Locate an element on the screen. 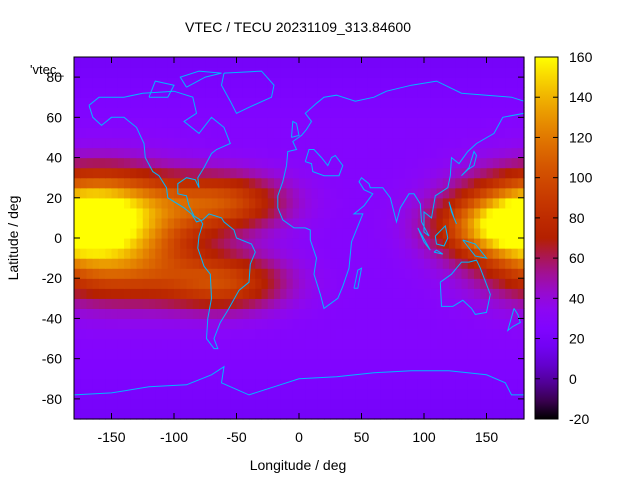  y-tick-label: 40 is located at coordinates (54, 158).